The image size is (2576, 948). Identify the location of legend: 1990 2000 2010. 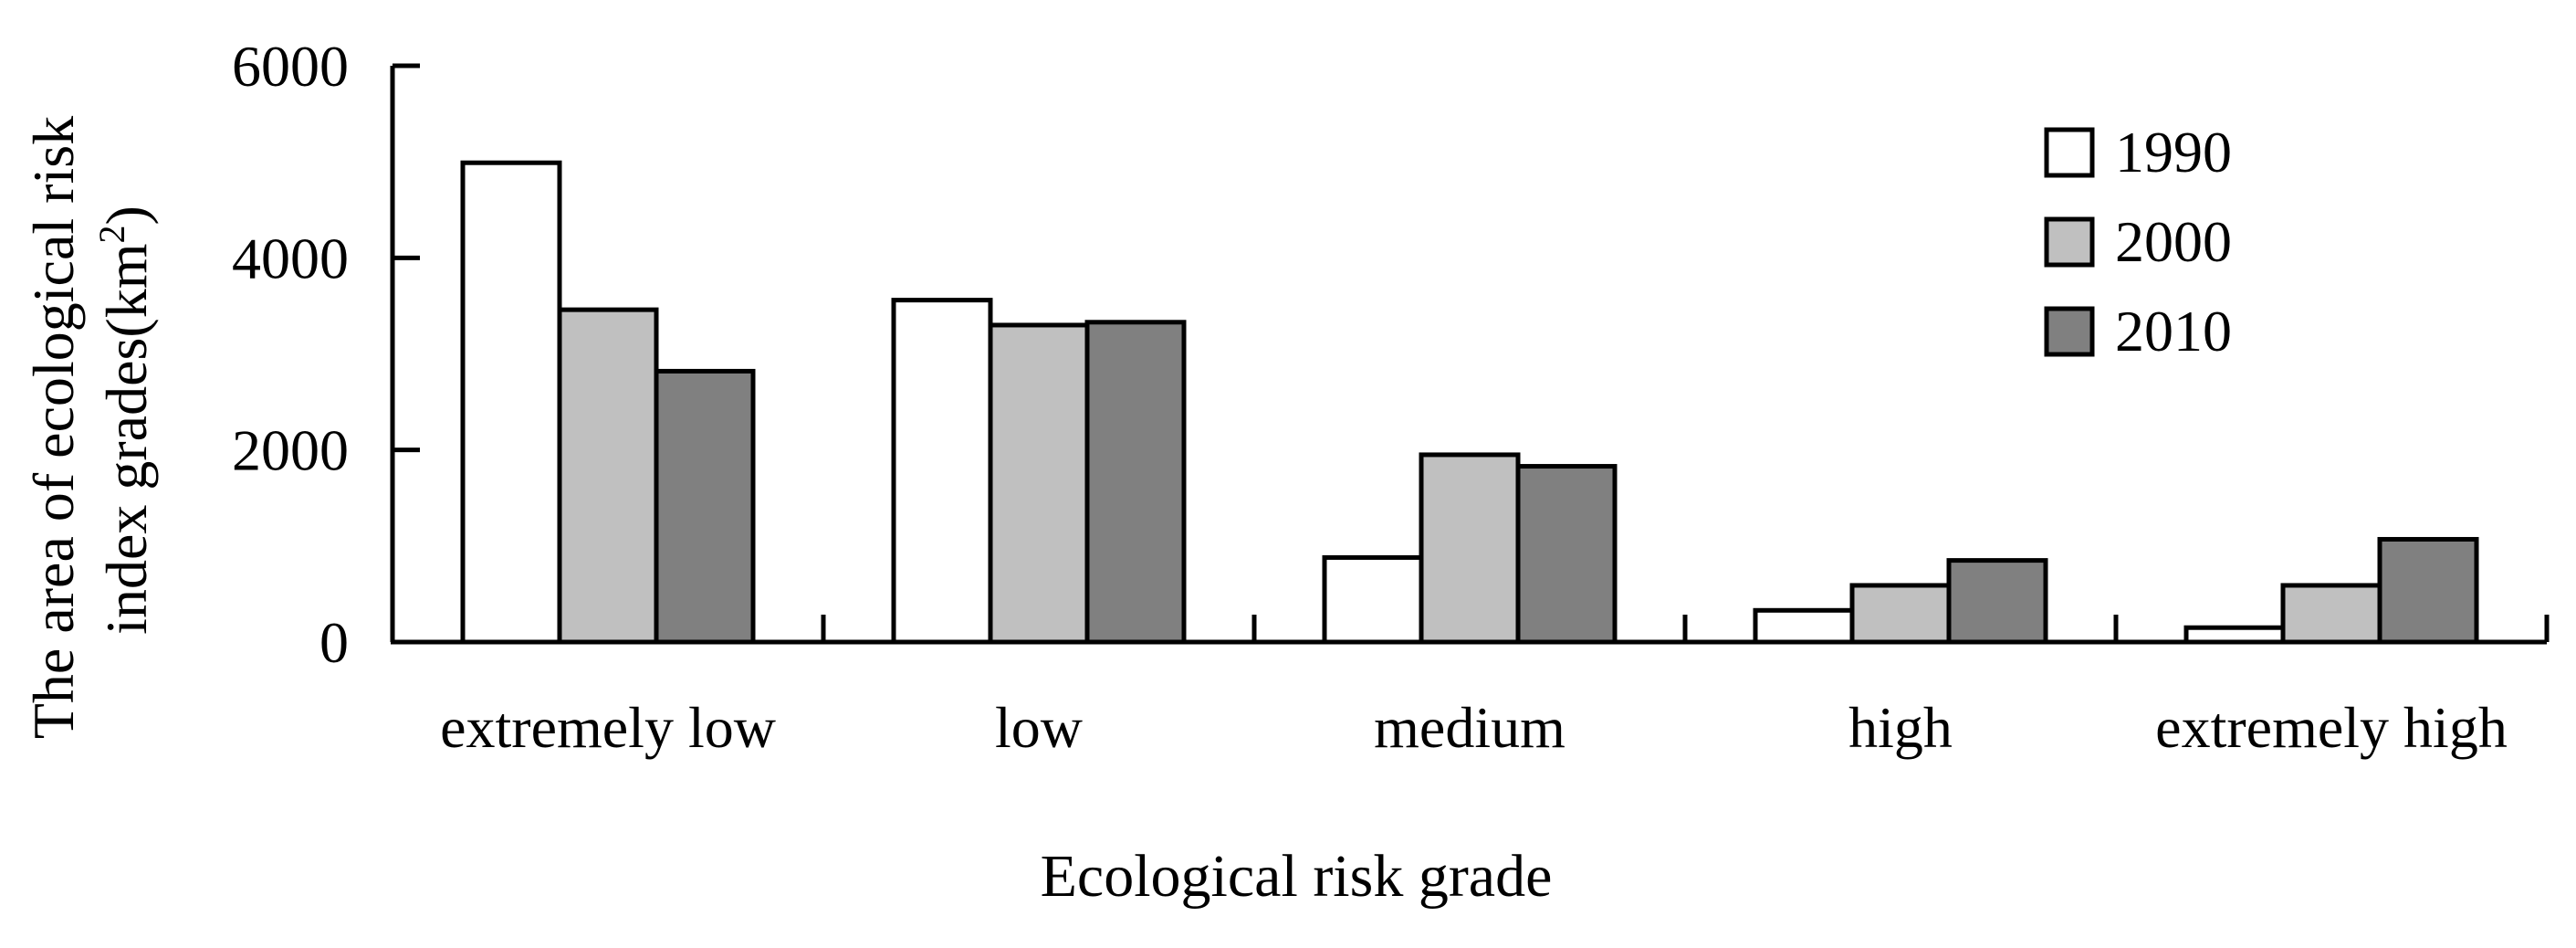
(2138, 241).